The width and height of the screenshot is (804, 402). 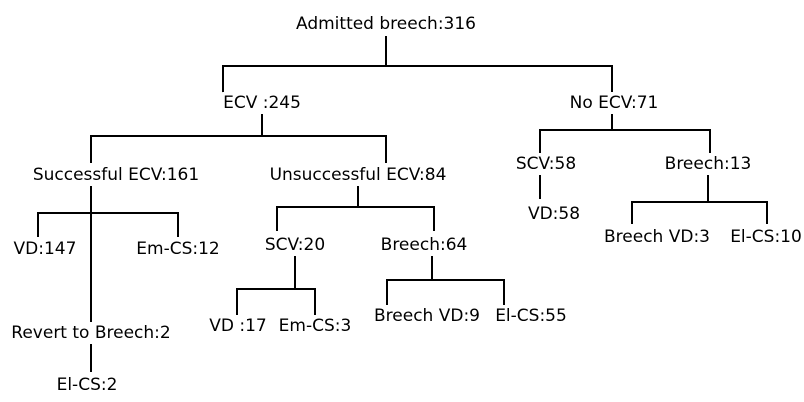 What do you see at coordinates (424, 245) in the screenshot?
I see `node-breech-64: Breech:64` at bounding box center [424, 245].